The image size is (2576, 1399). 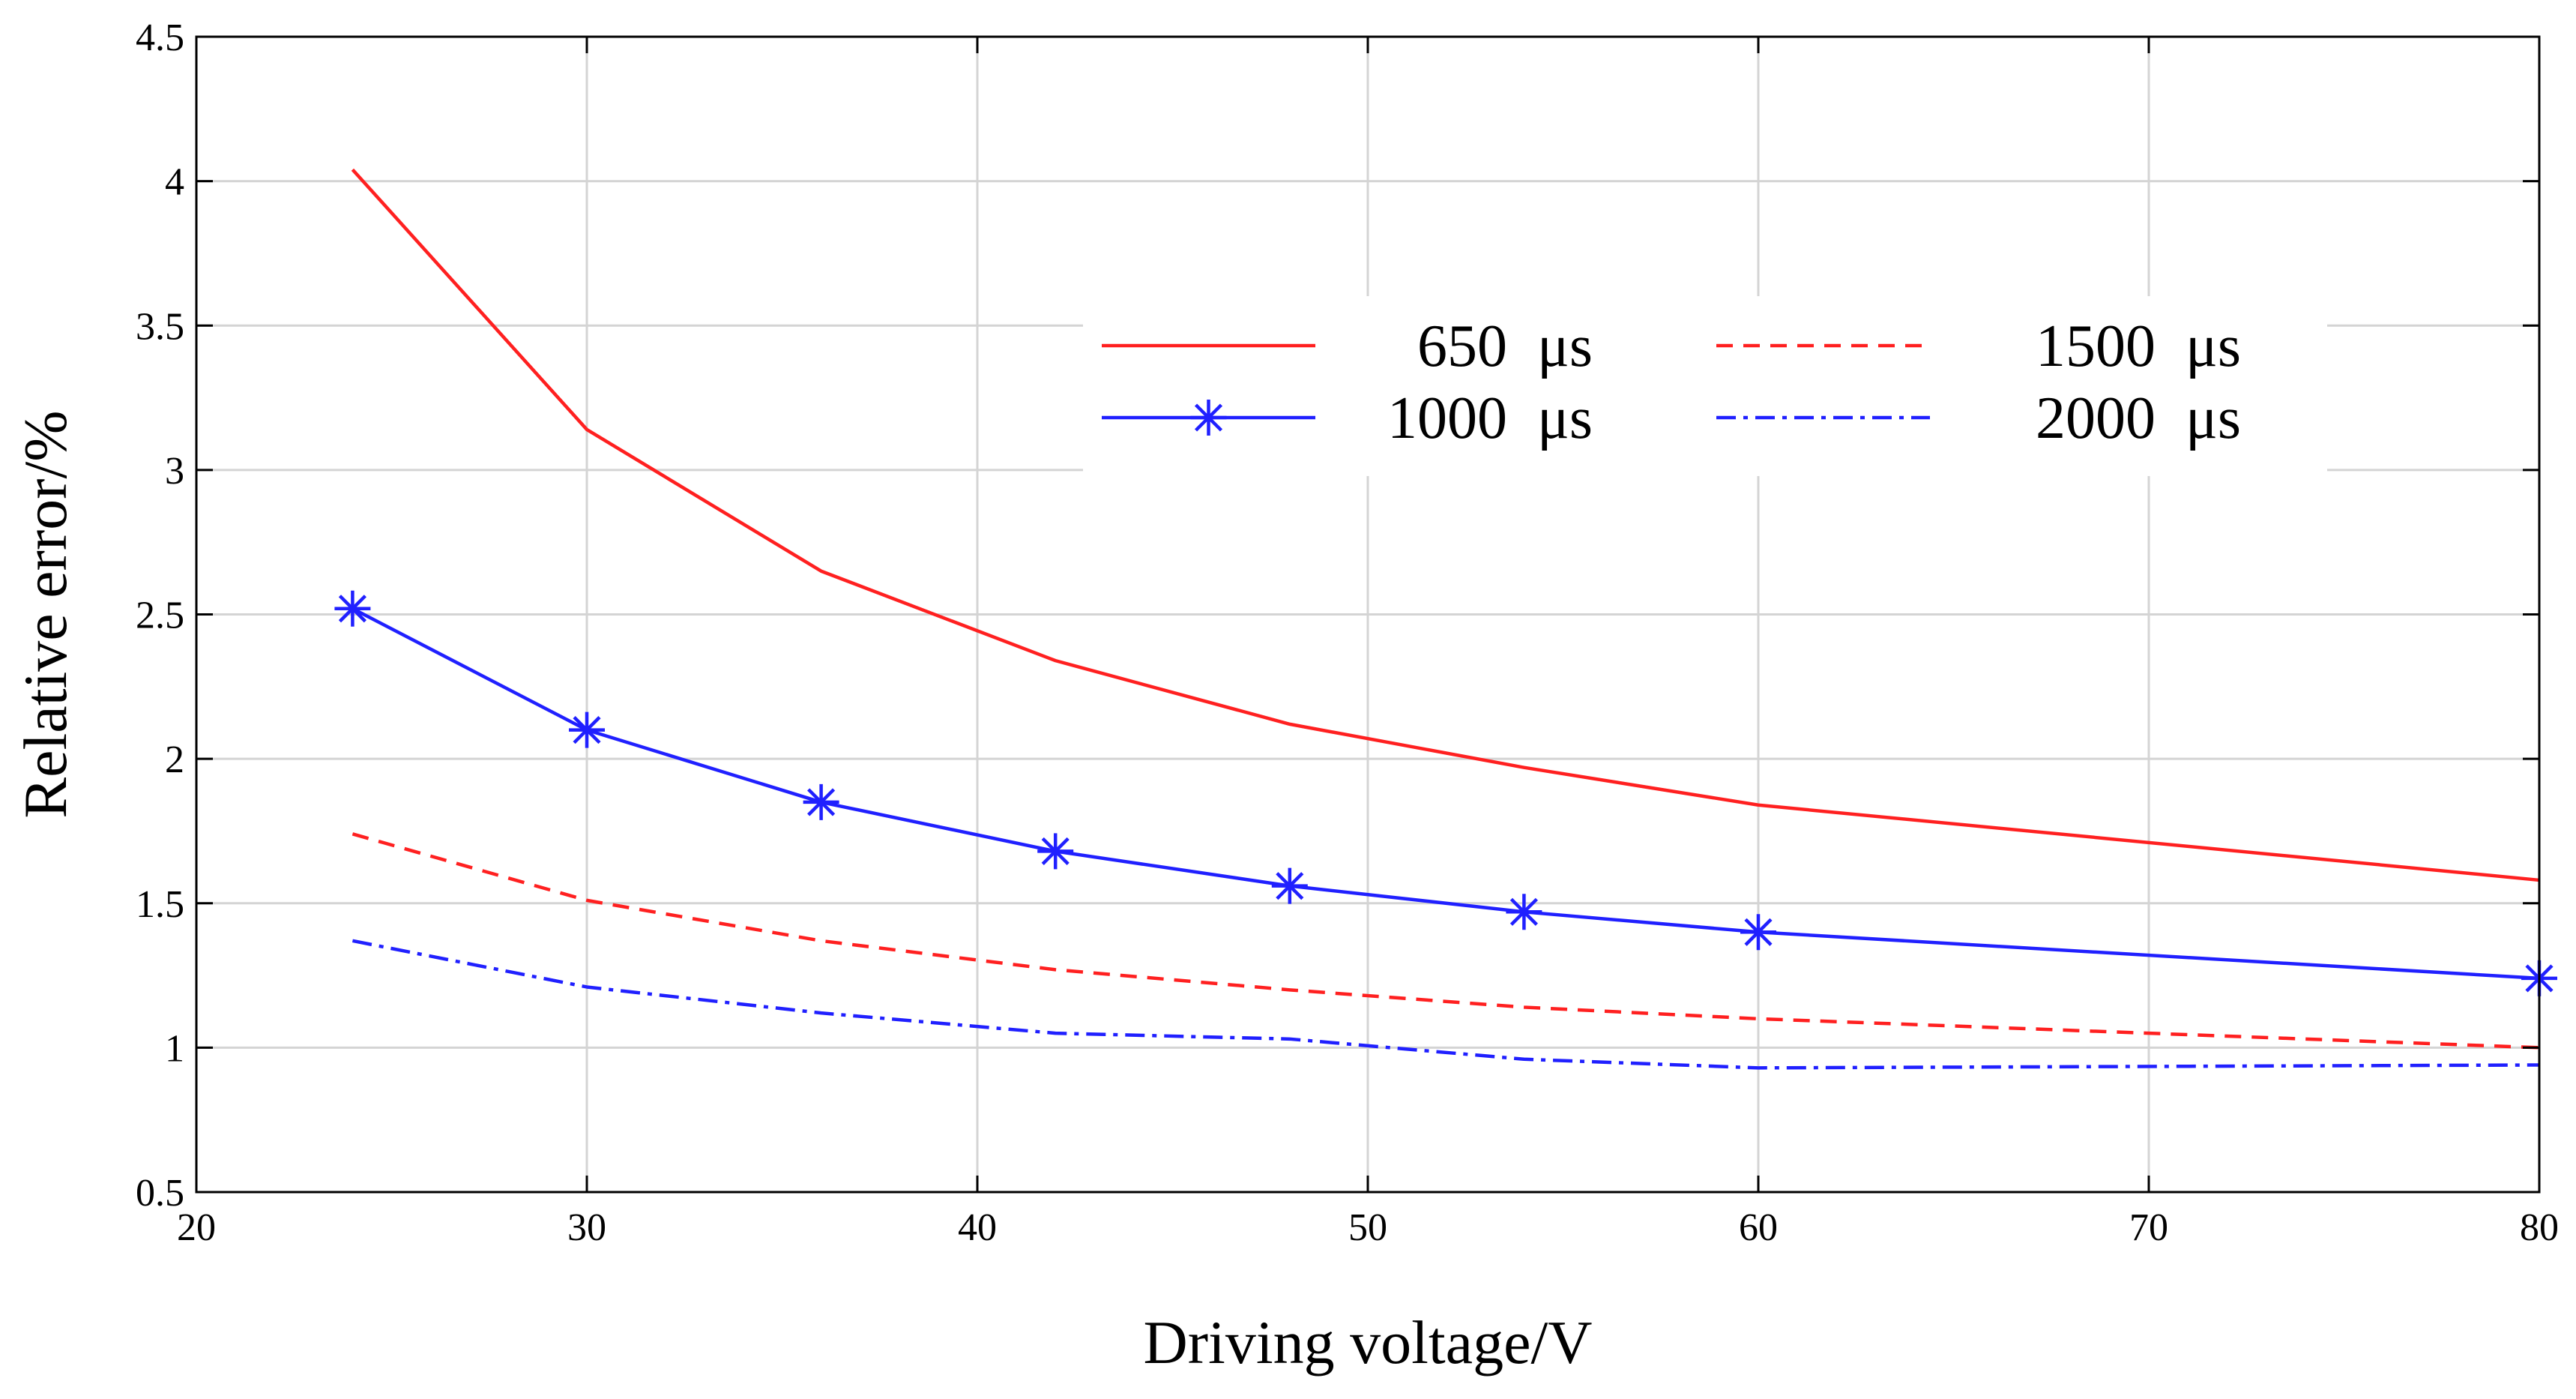 I want to click on y-tick-label: 2.5, so click(x=160, y=616).